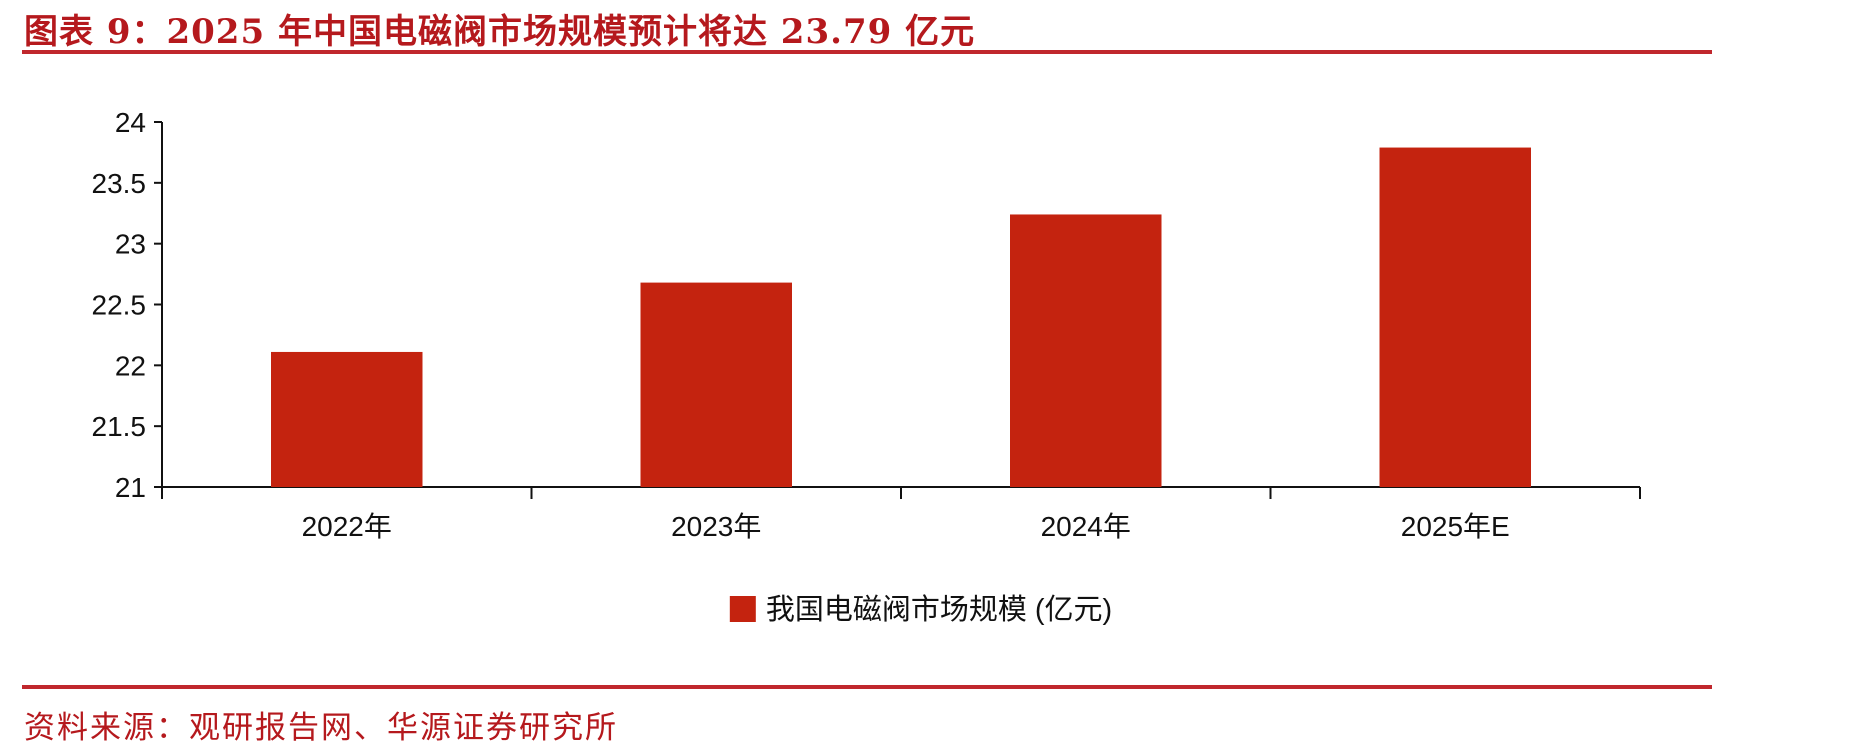  Describe the element at coordinates (742, 609) in the screenshot. I see `legend-swatch` at that location.